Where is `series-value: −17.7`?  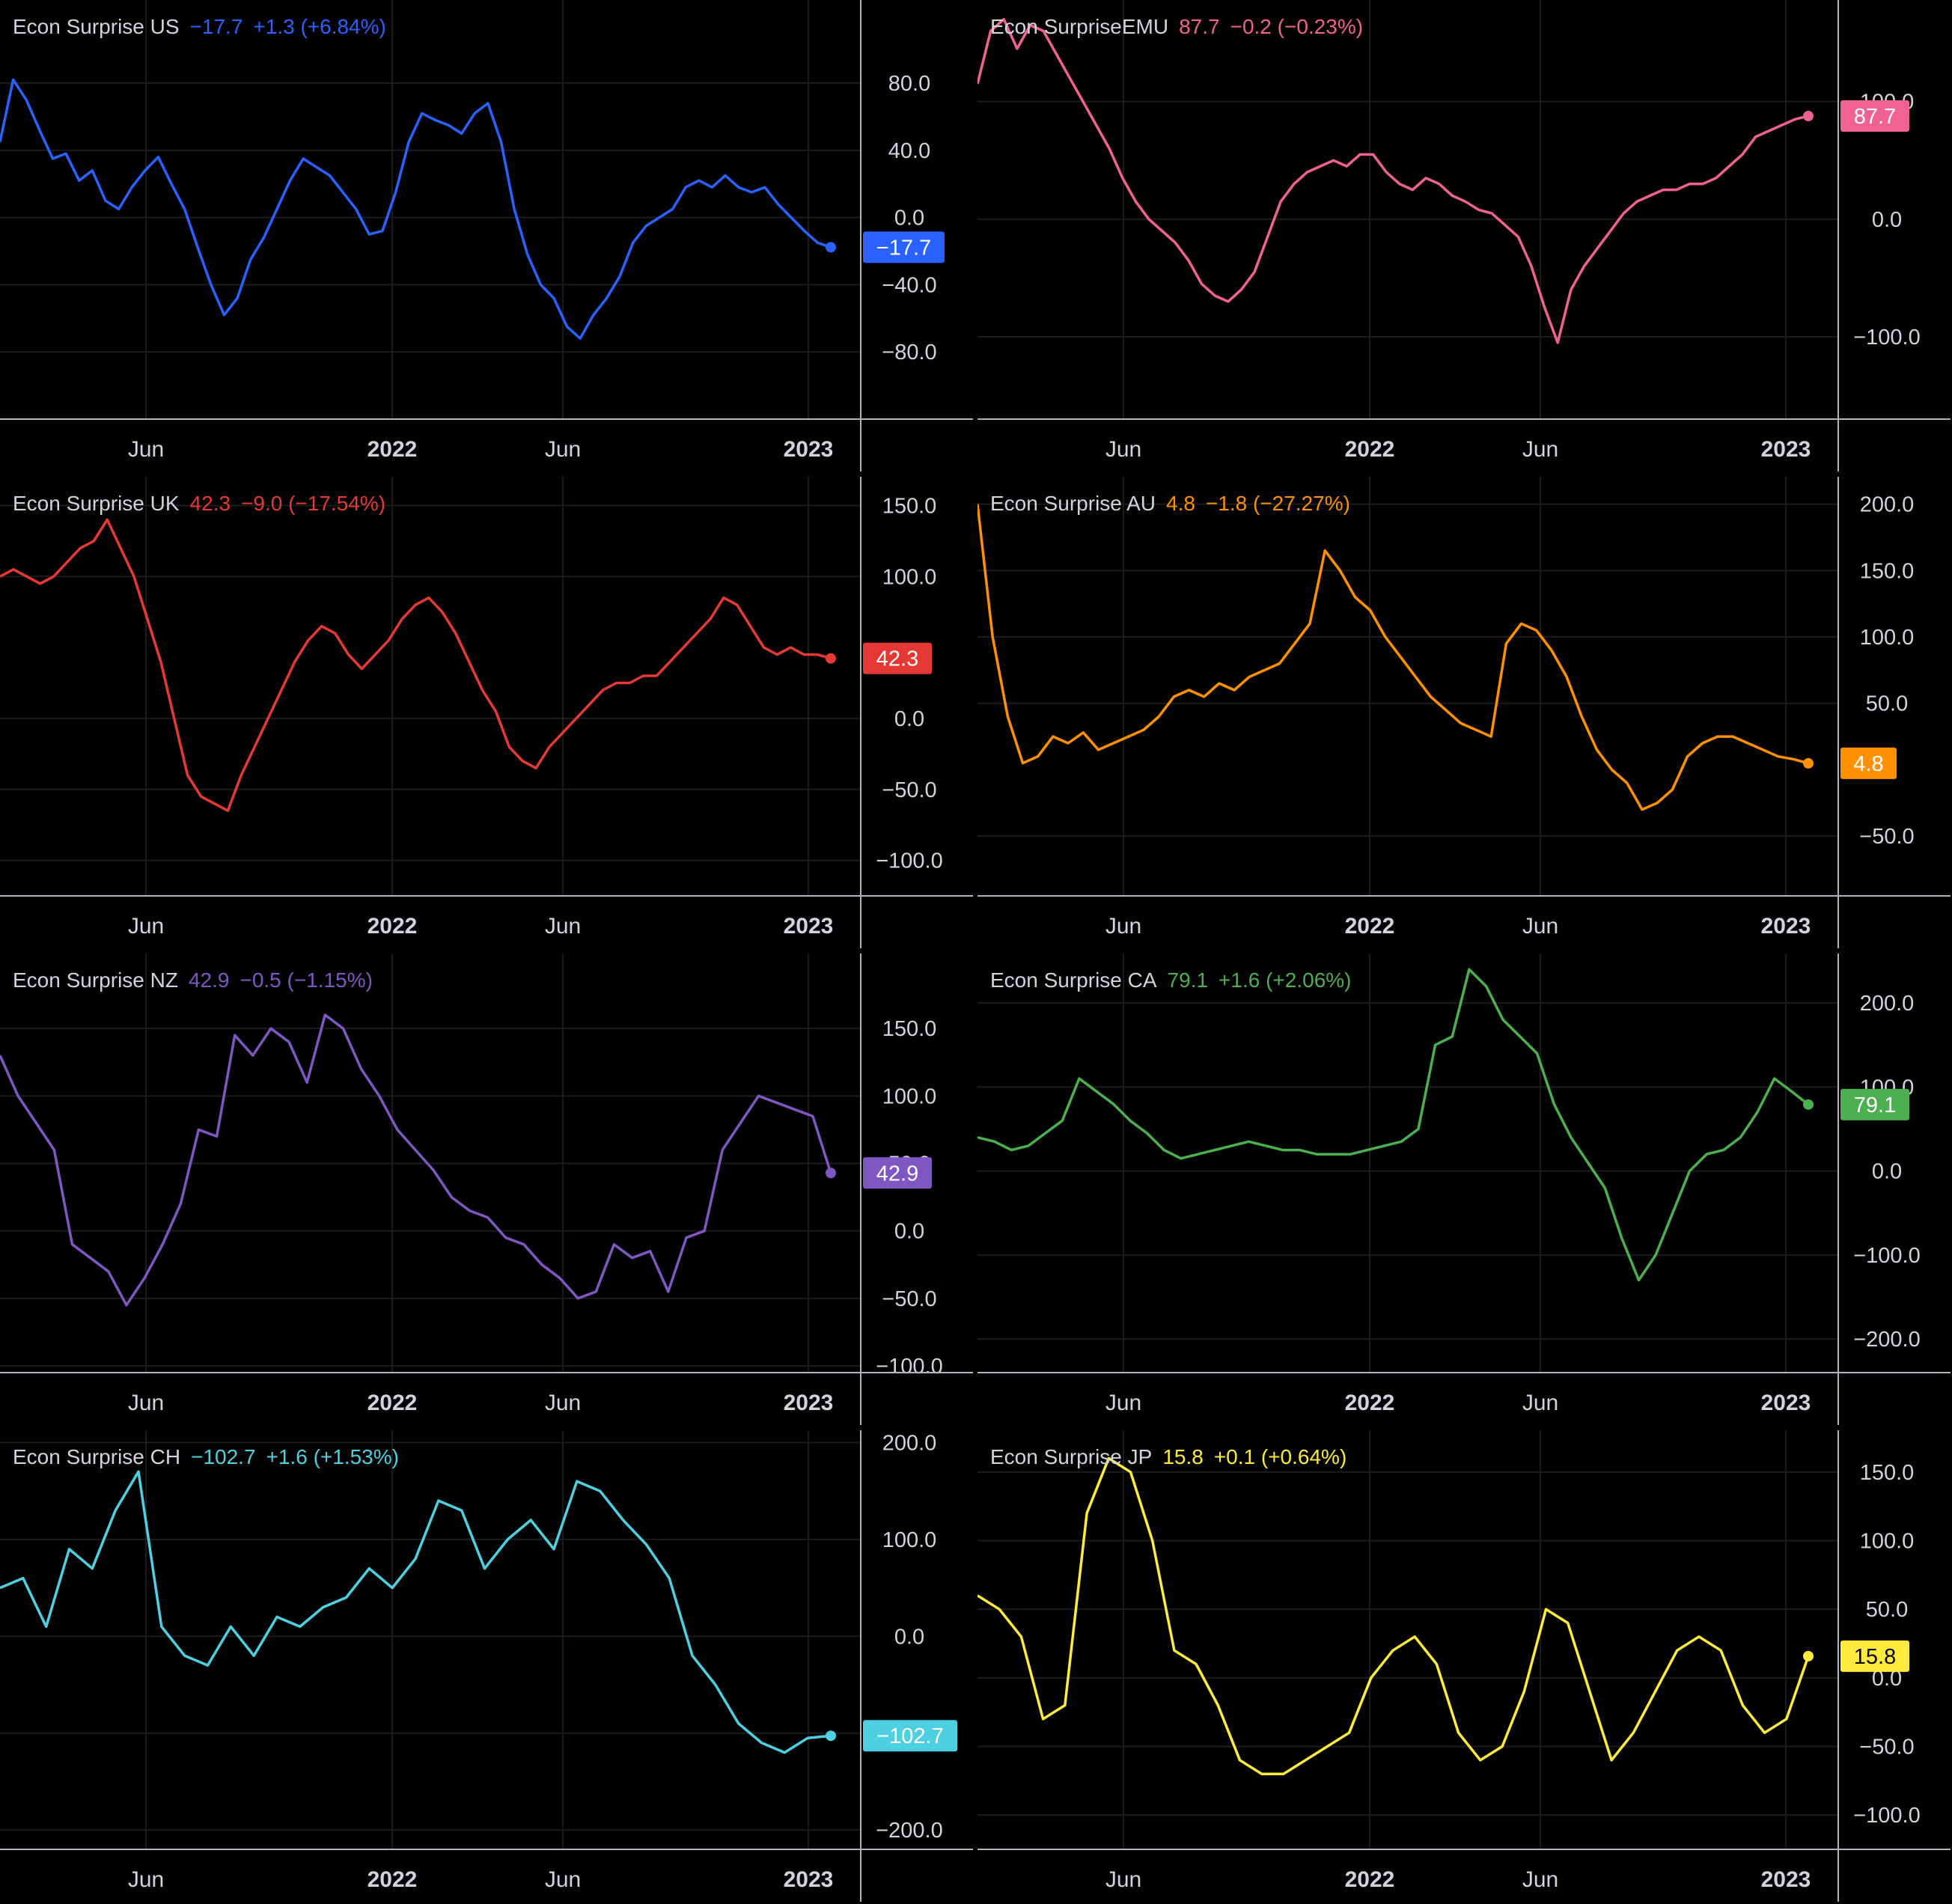
series-value: −17.7 is located at coordinates (216, 26).